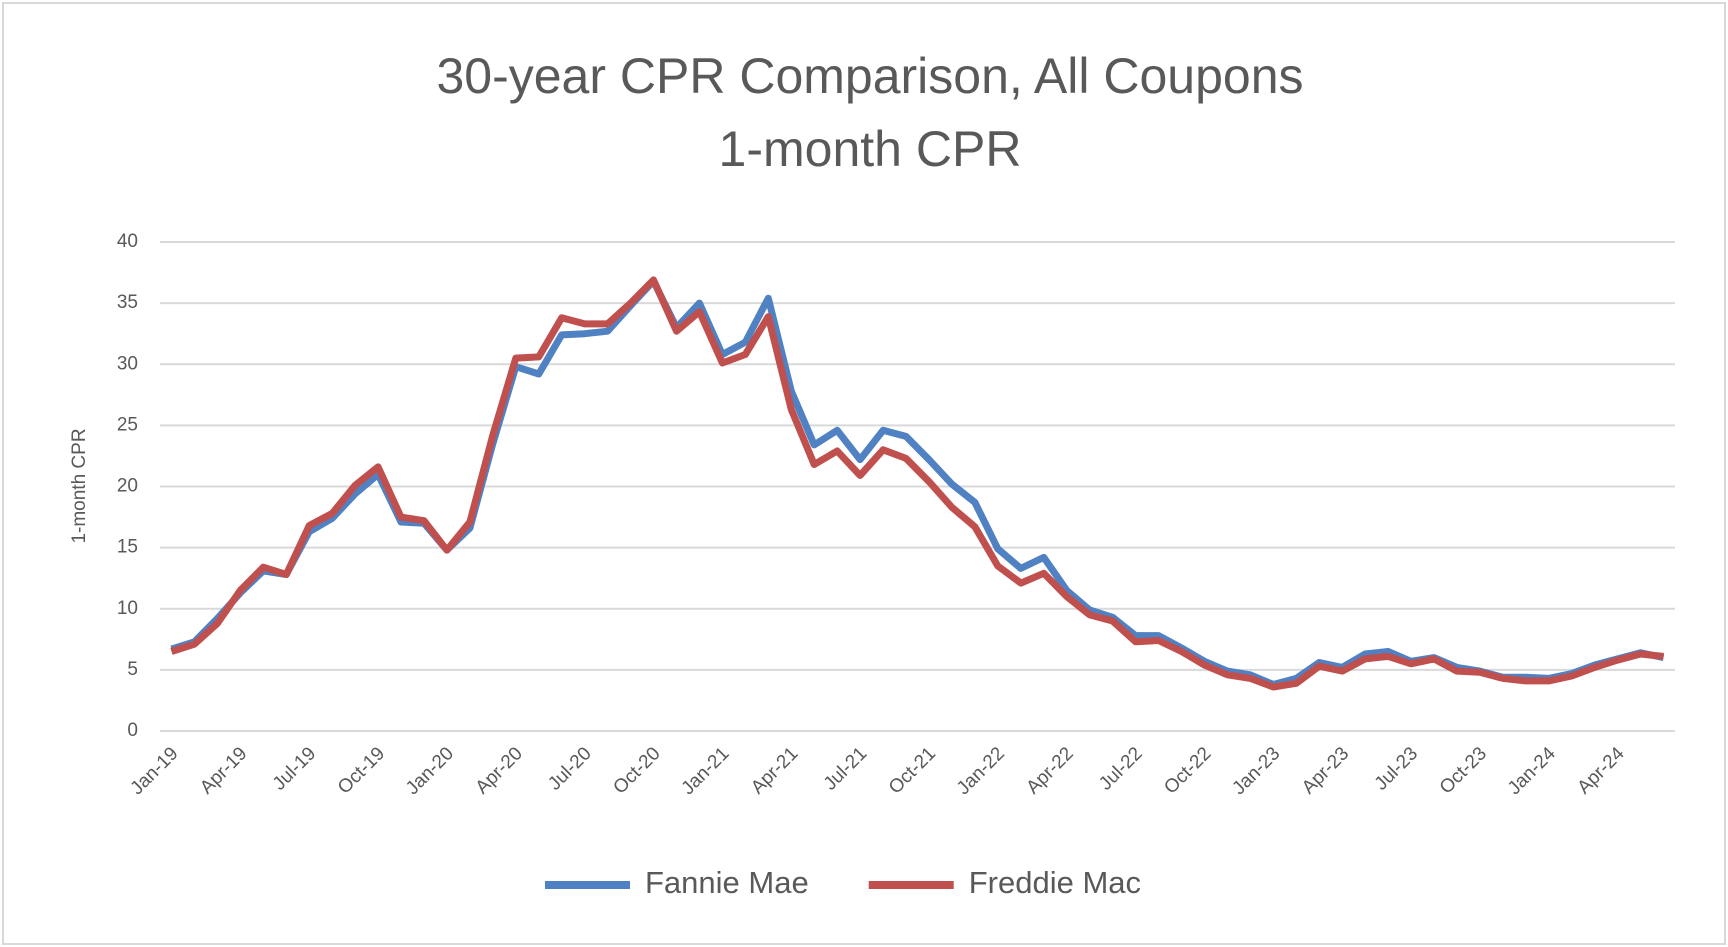 The height and width of the screenshot is (947, 1728). I want to click on x-tick-label: Jan-22, so click(981, 771).